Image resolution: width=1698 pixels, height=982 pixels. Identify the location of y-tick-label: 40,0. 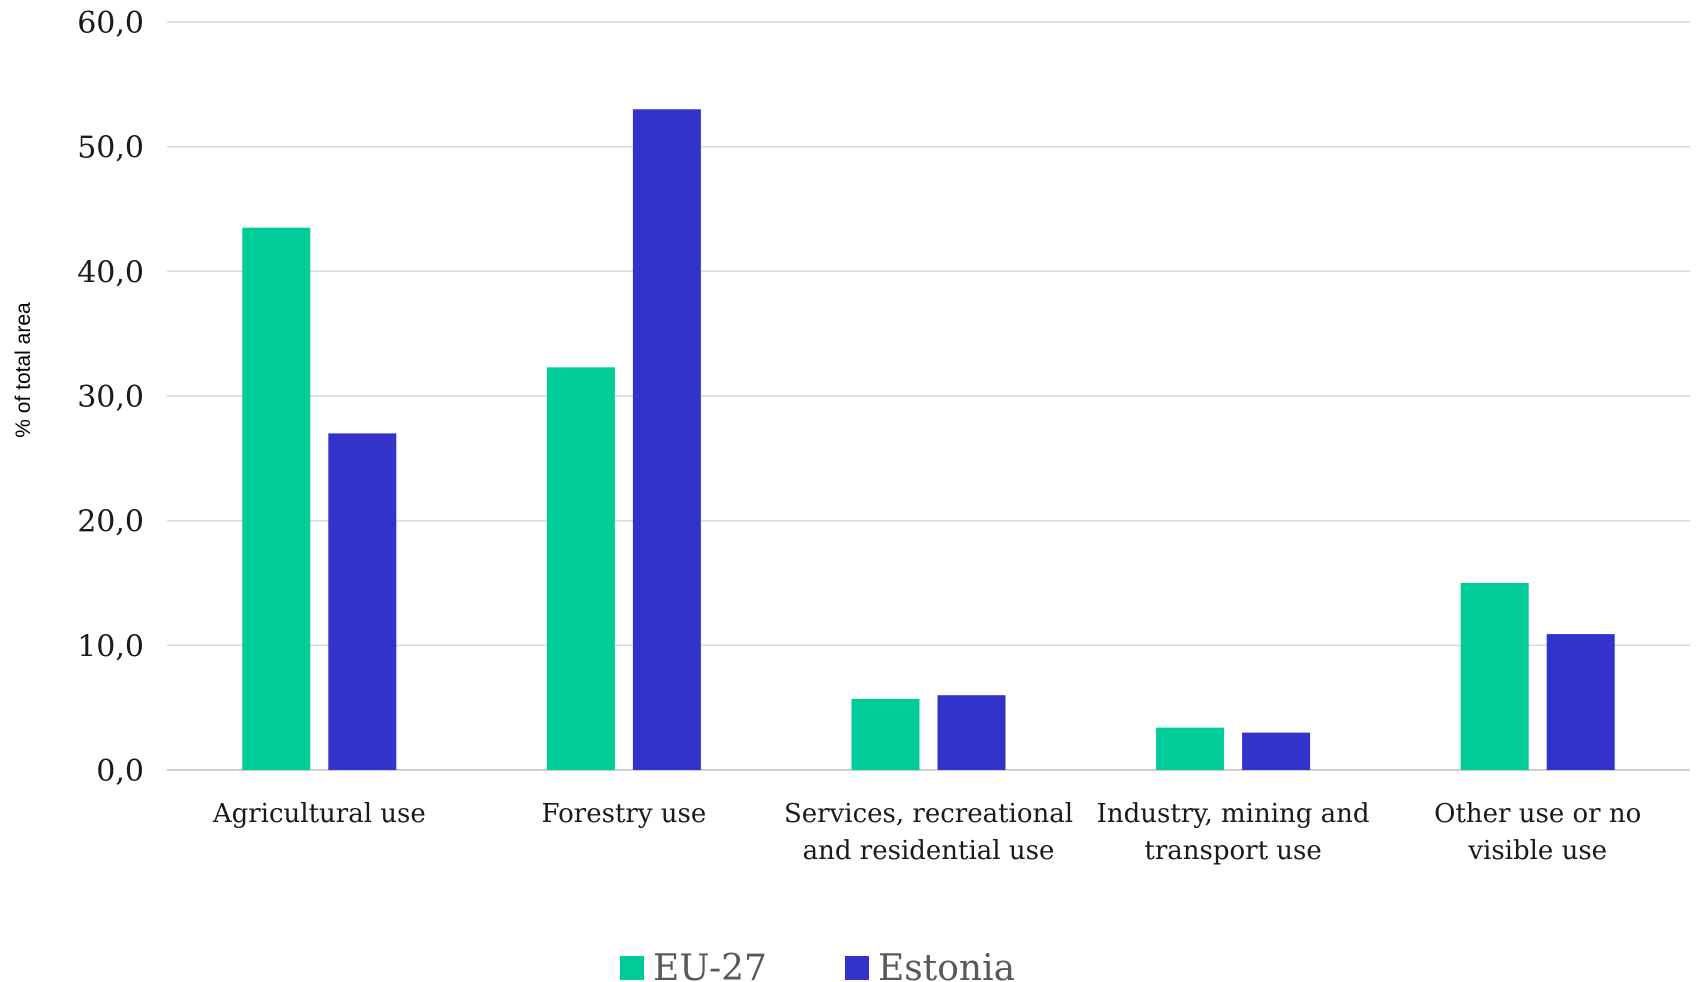
(110, 272).